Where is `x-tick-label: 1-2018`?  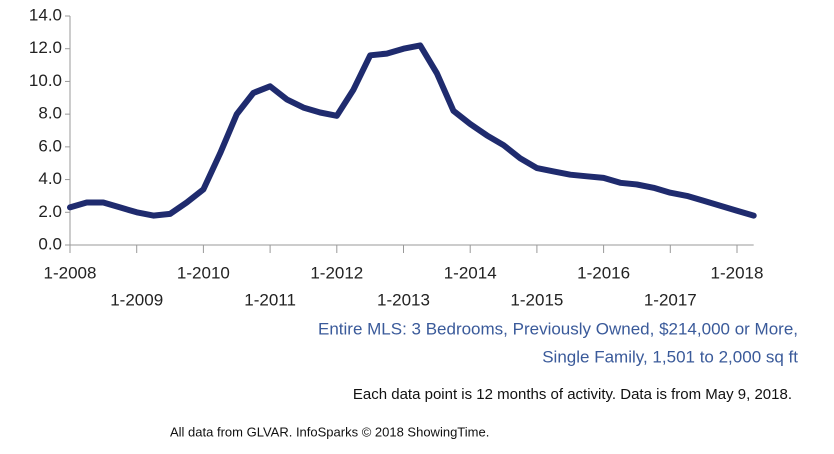 x-tick-label: 1-2018 is located at coordinates (737, 272).